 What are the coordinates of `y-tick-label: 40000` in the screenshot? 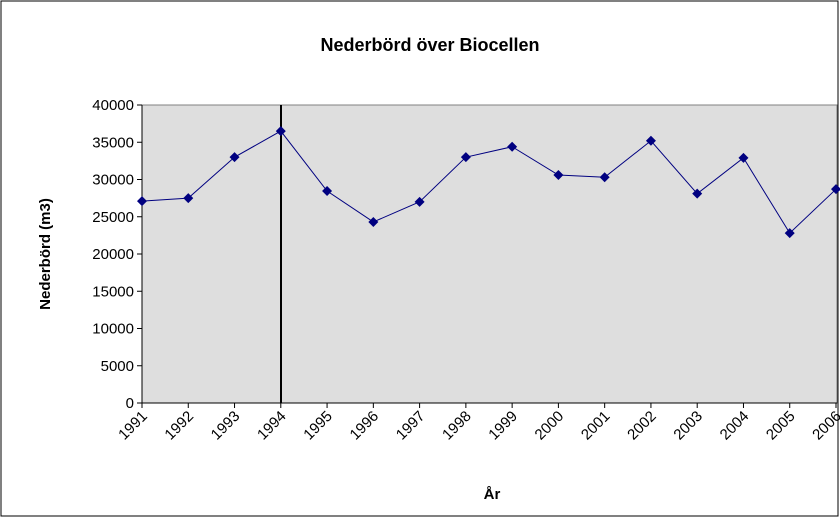 It's located at (113, 105).